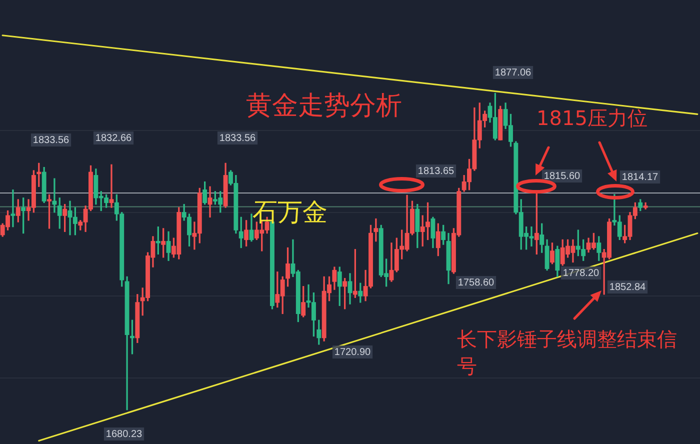 Image resolution: width=700 pixels, height=444 pixels. Describe the element at coordinates (353, 352) in the screenshot. I see `annotation: 1720.90` at that location.